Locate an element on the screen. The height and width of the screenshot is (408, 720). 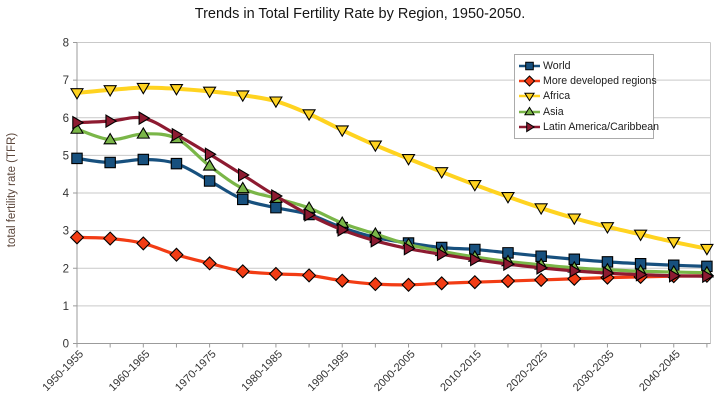
legend-item-world: World is located at coordinates (584, 65).